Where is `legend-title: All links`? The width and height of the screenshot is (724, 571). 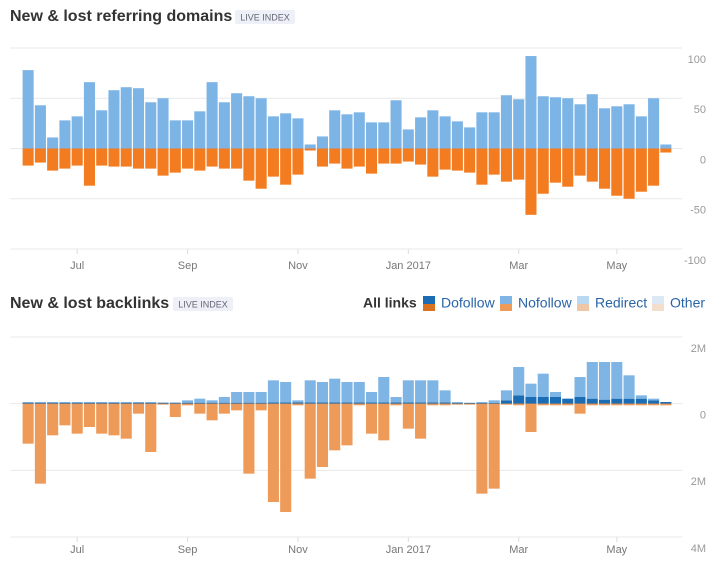
legend-title: All links is located at coordinates (390, 303).